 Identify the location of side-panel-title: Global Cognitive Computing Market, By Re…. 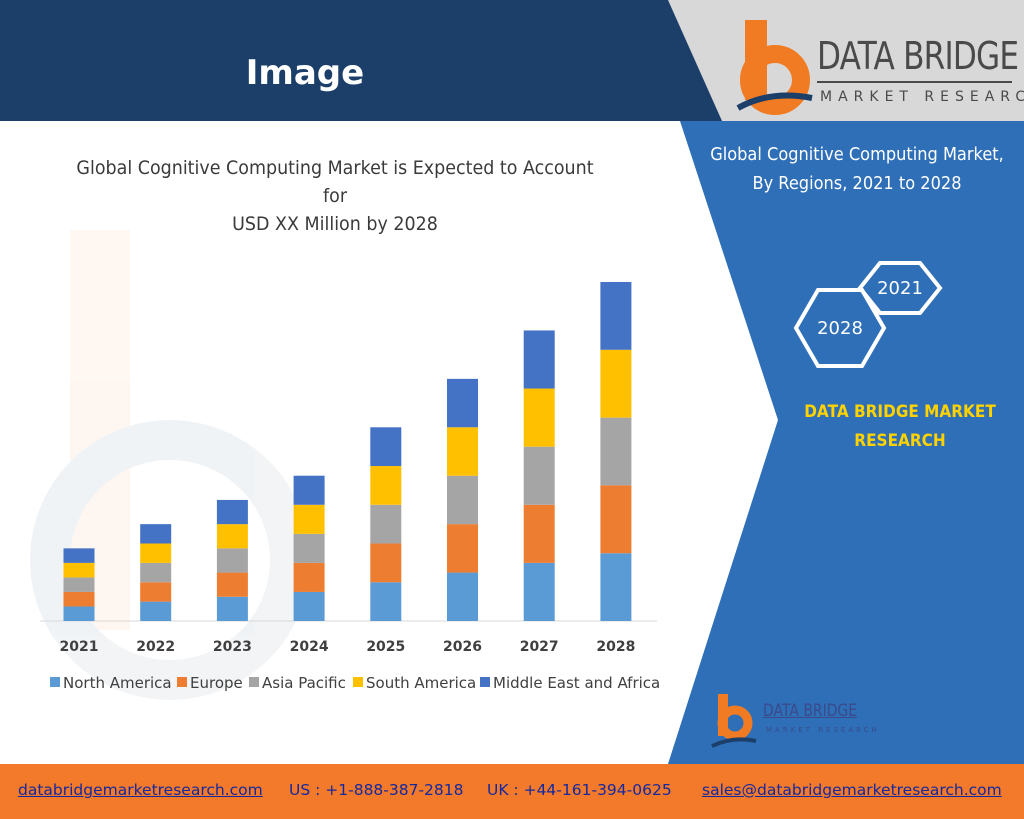
(857, 169).